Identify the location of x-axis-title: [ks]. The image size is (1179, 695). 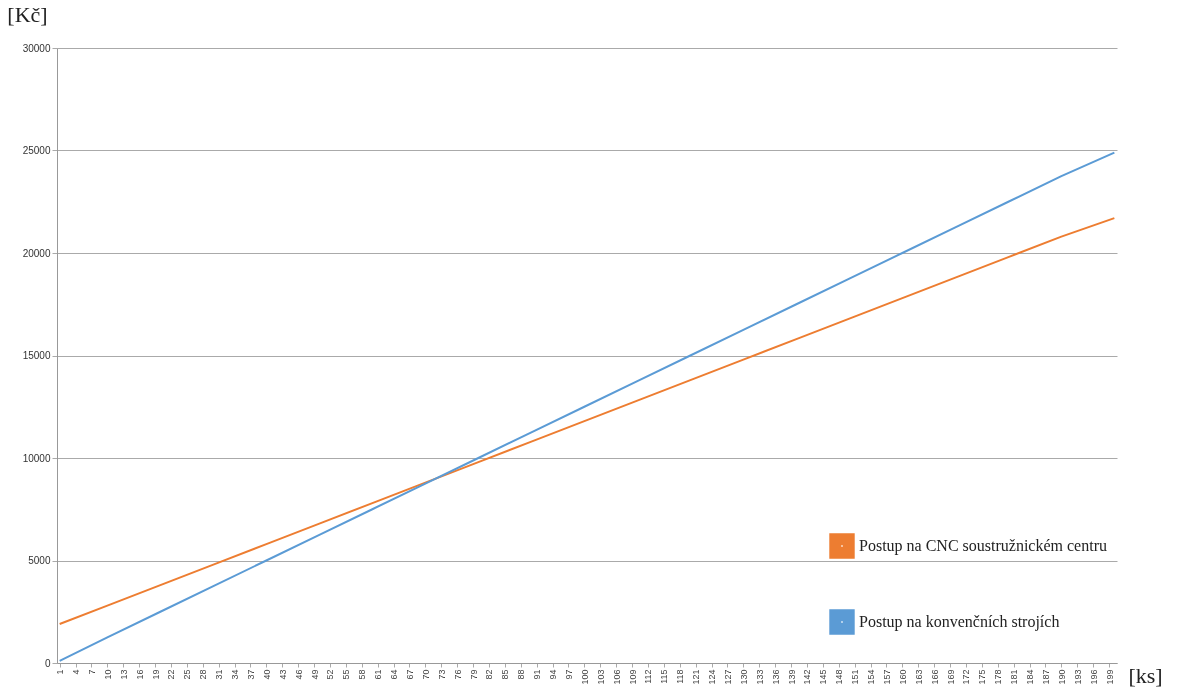
(1145, 675).